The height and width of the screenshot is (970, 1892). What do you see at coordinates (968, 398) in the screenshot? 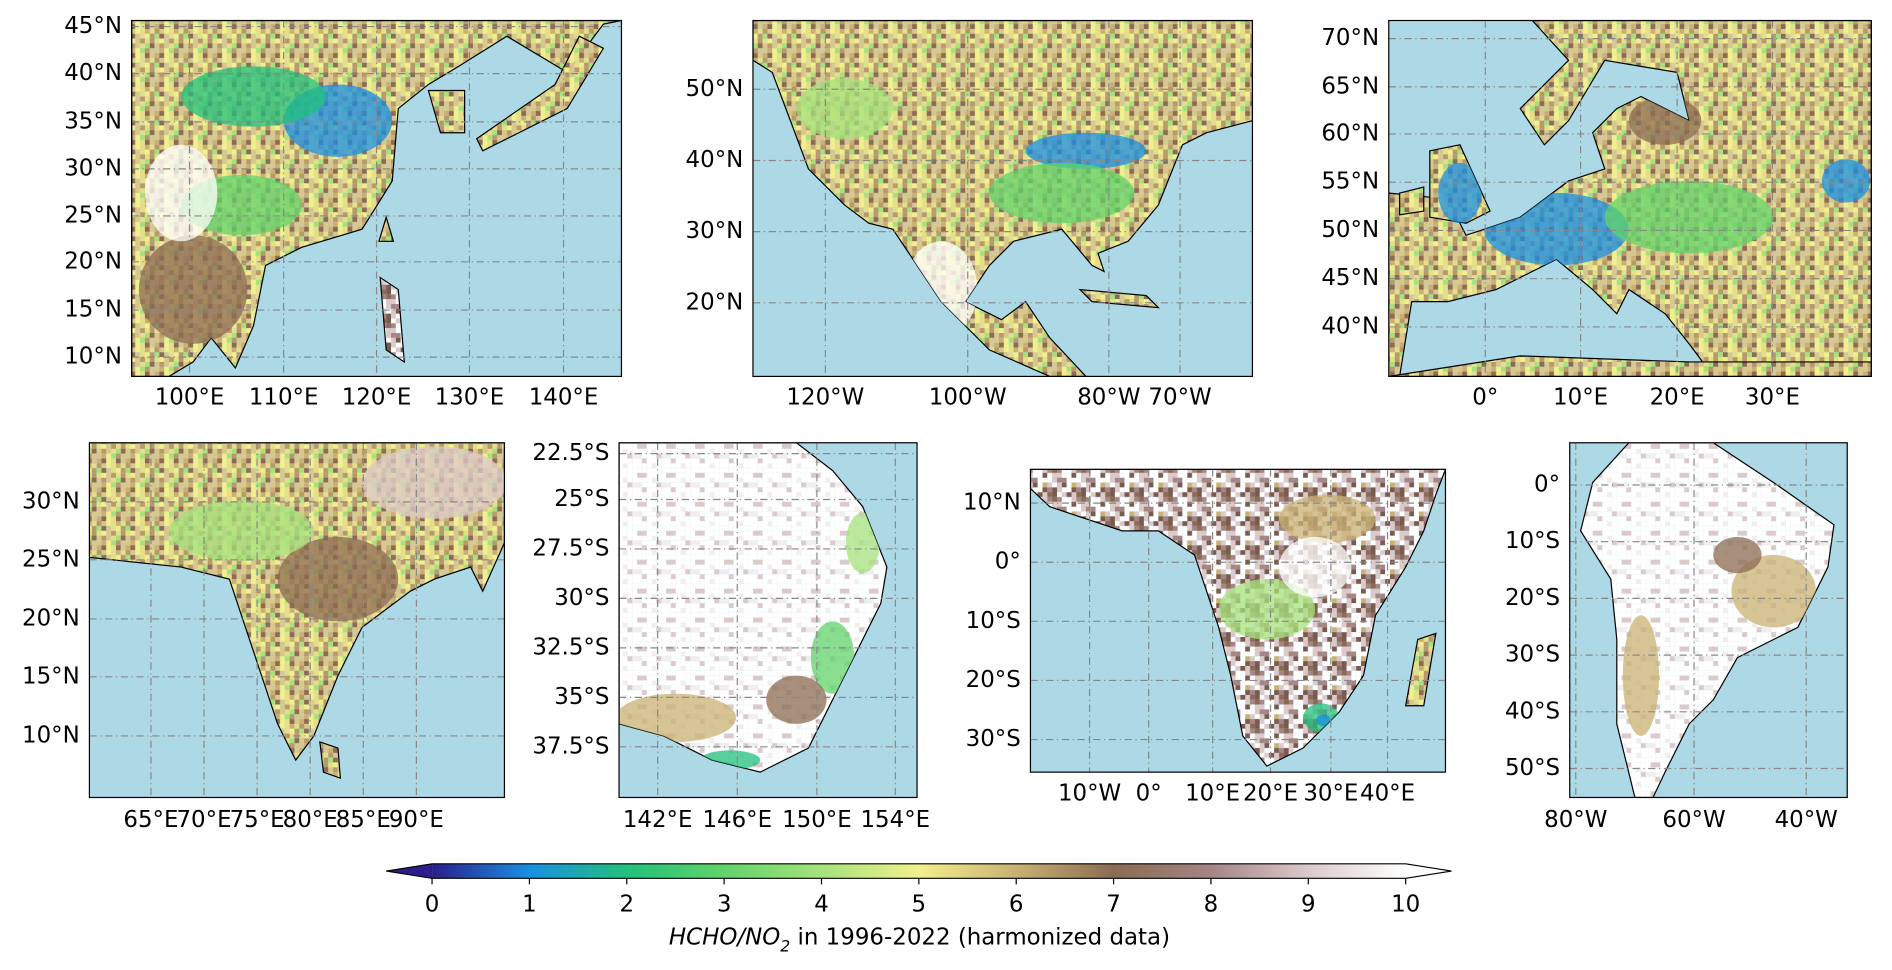
I see `lon-label: 100°W` at bounding box center [968, 398].